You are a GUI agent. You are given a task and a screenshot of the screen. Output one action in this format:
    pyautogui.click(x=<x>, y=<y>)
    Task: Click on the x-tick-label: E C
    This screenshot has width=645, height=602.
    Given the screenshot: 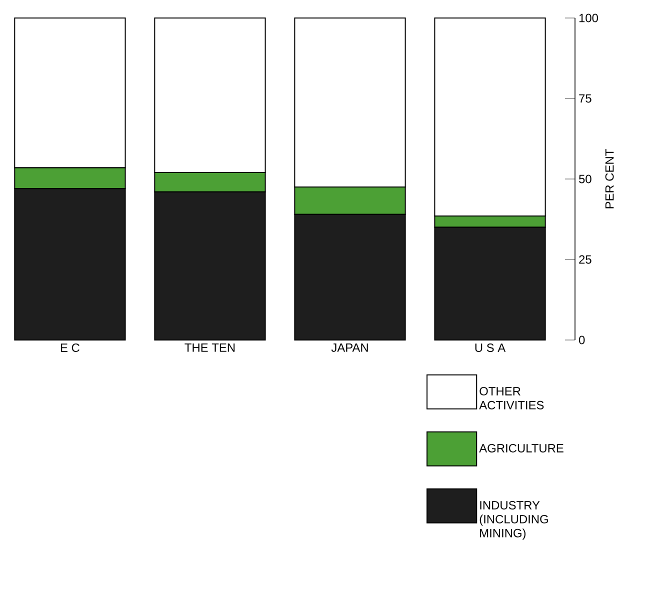 What is the action you would take?
    pyautogui.click(x=70, y=348)
    